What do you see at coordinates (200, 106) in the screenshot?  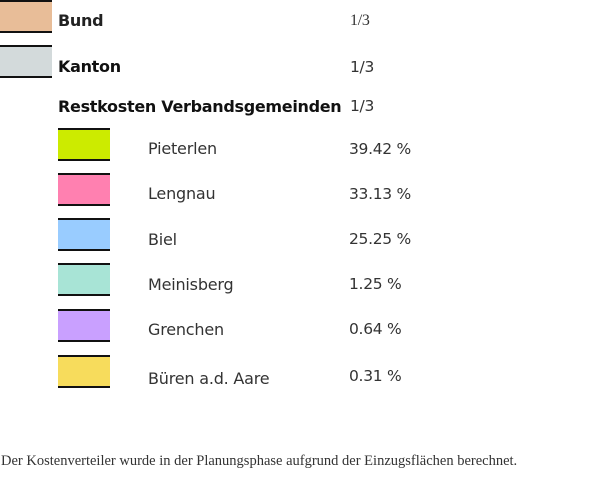 I see `label-restkosten: Restkosten Verbandsgemeinden` at bounding box center [200, 106].